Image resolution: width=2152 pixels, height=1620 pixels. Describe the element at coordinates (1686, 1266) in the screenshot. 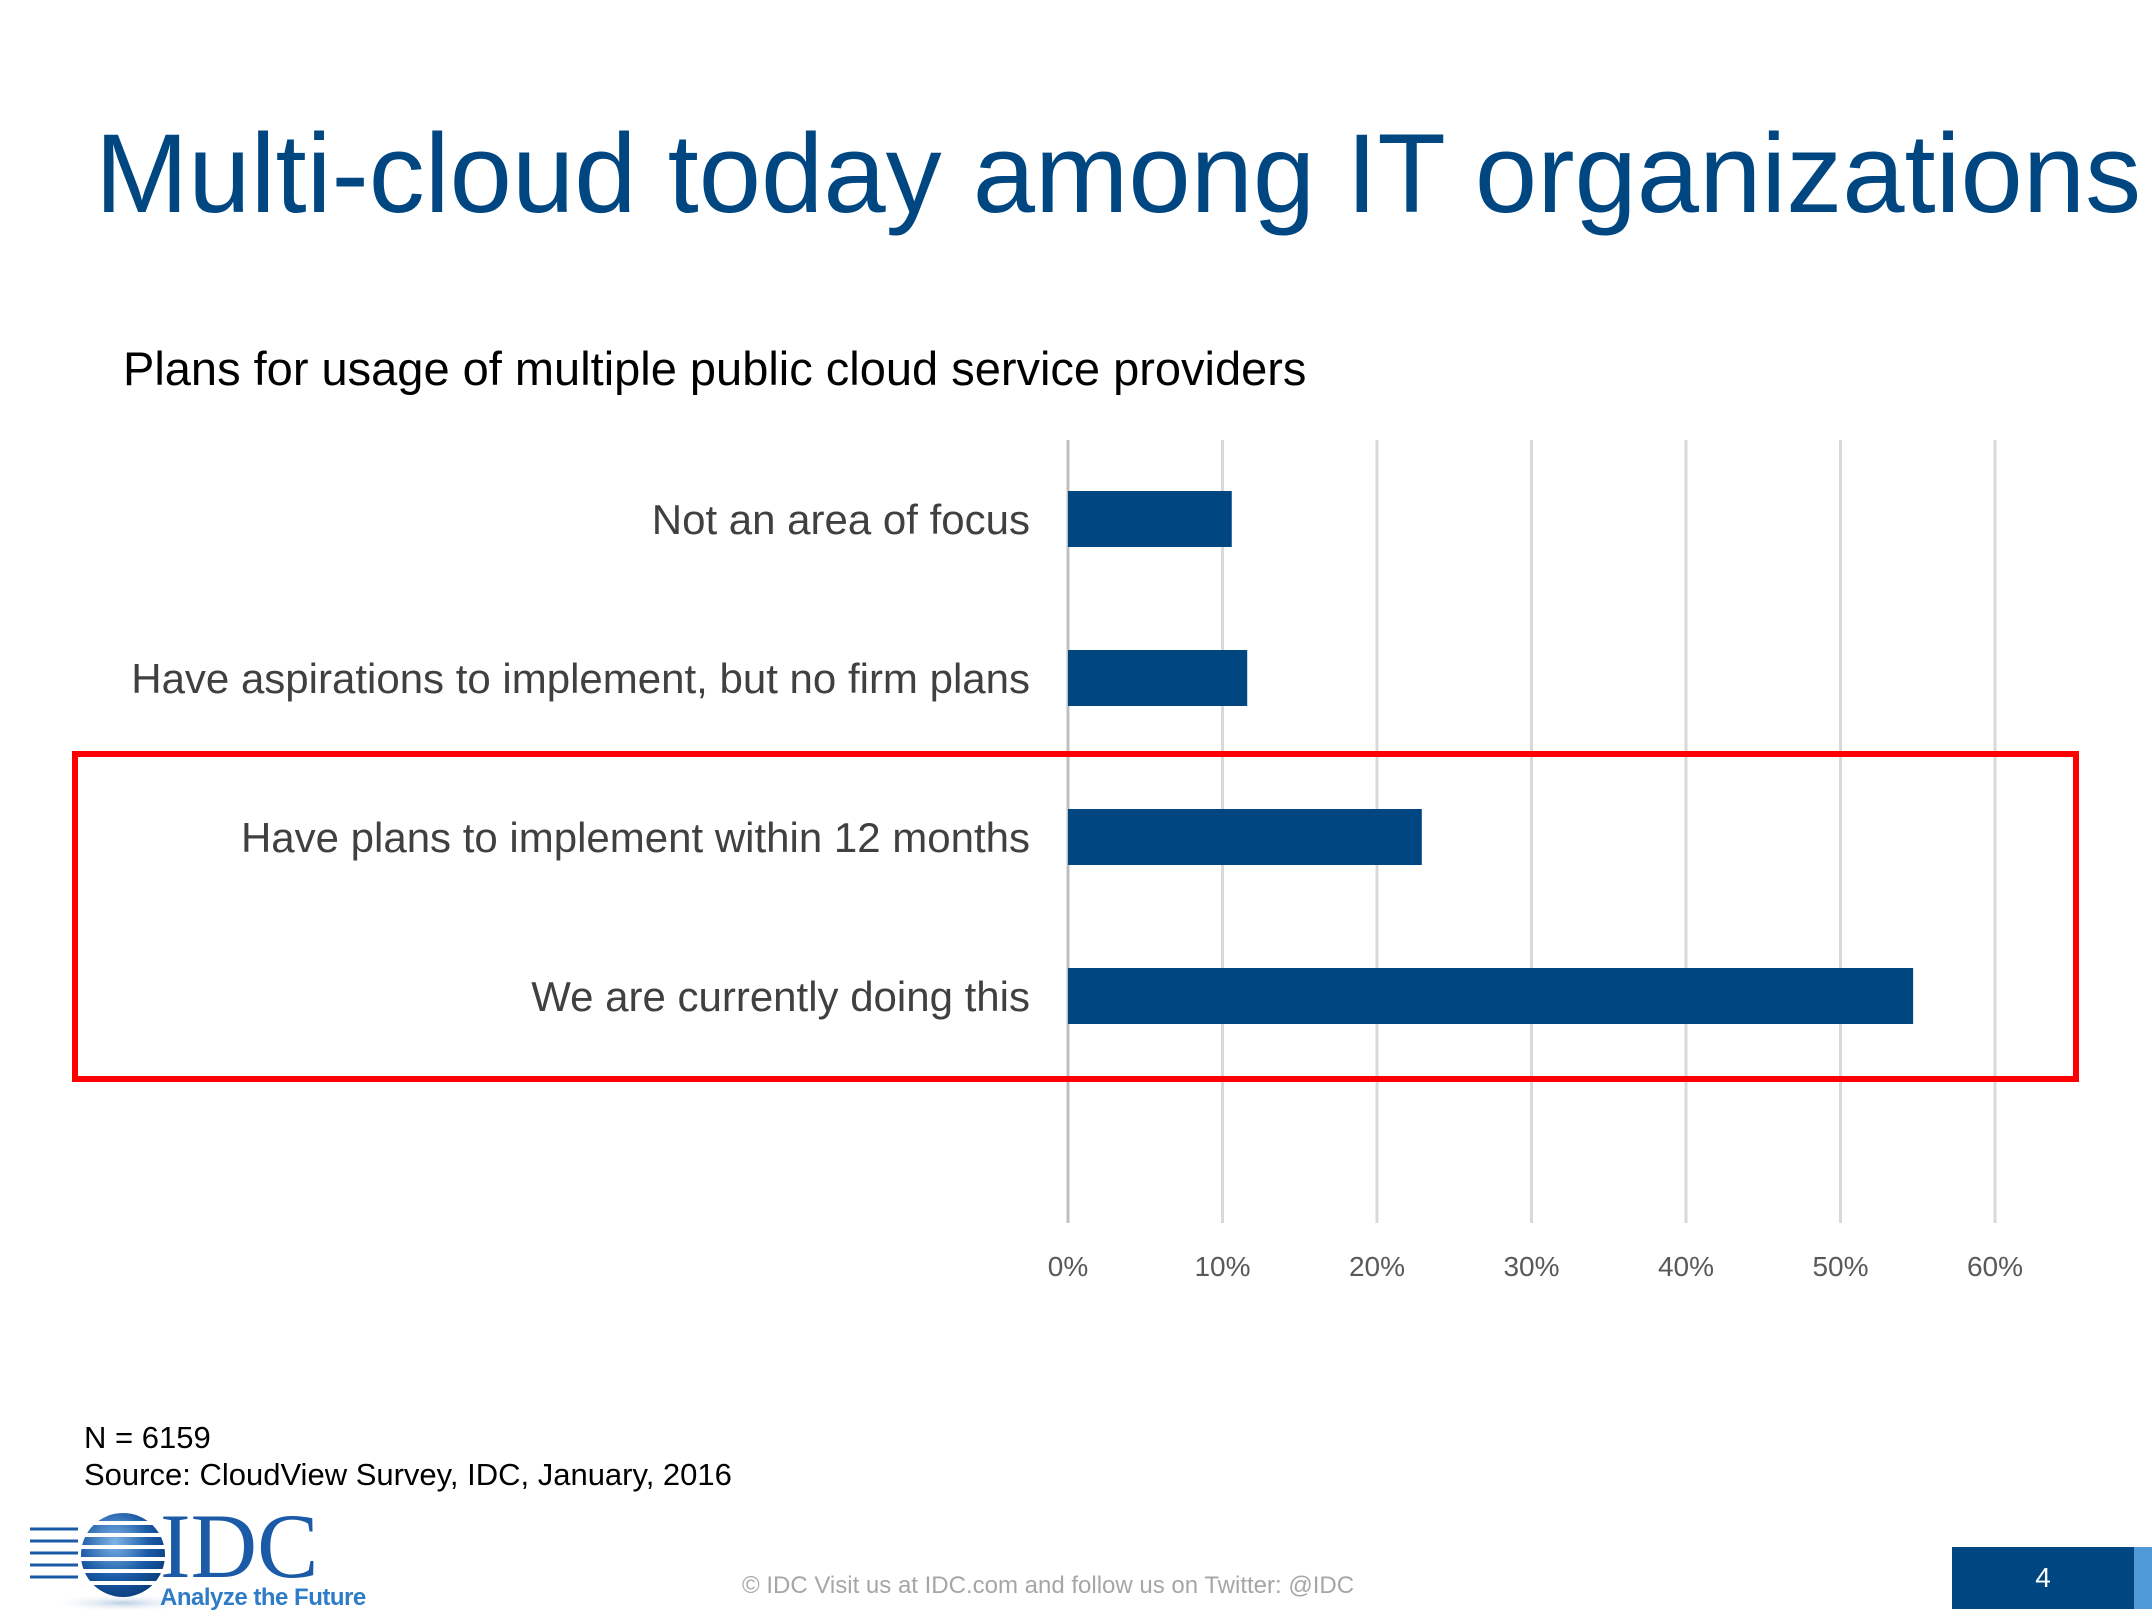

I see `tick-label-40: 40%` at that location.